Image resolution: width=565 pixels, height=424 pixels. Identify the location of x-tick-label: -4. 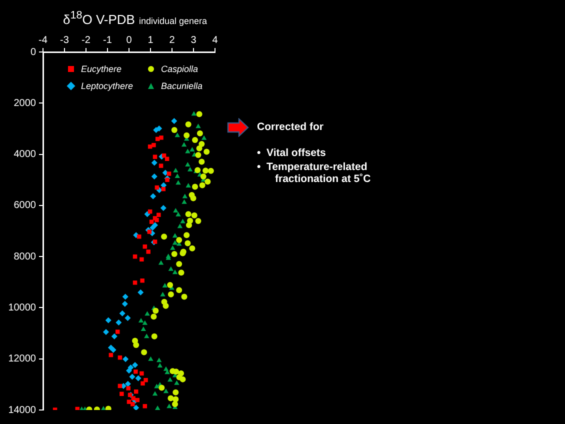
(43, 40).